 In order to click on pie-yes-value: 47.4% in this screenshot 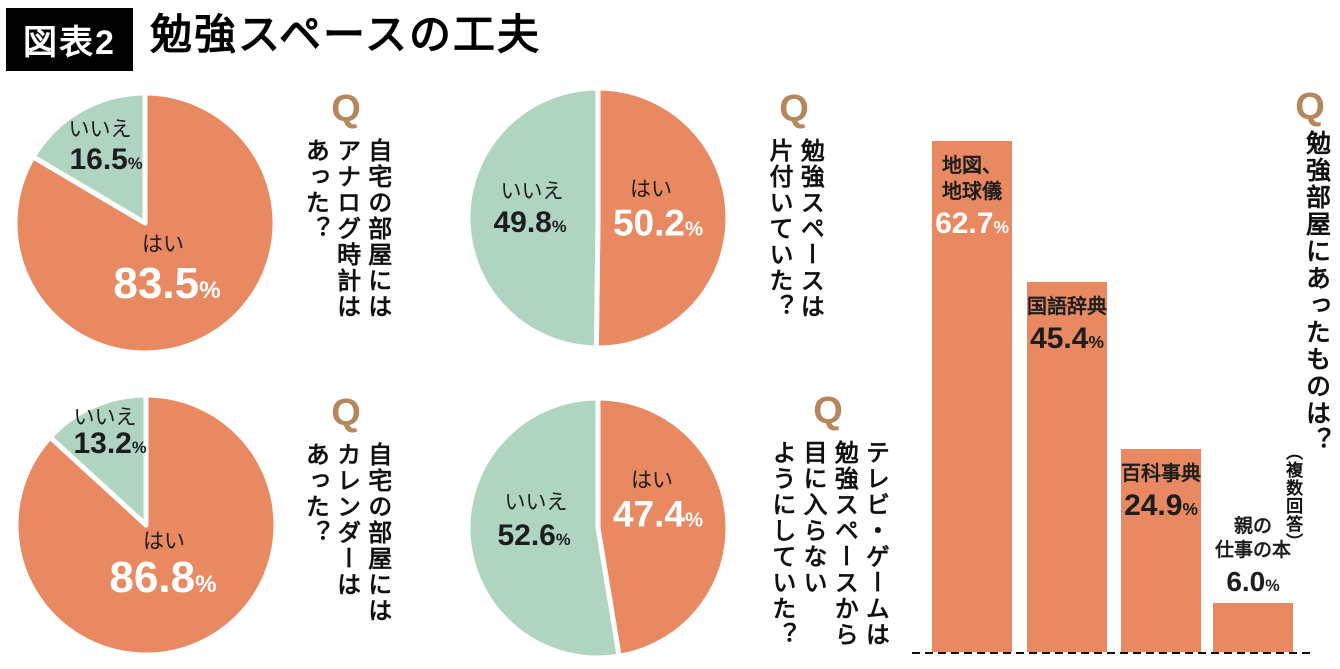, I will do `click(658, 514)`.